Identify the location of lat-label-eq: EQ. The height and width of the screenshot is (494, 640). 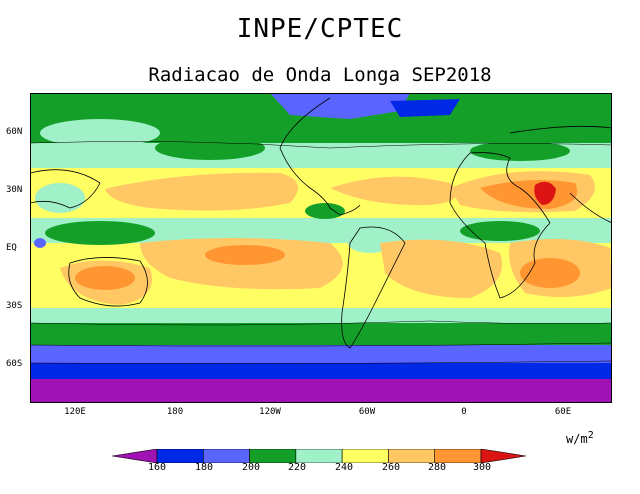
(11, 248).